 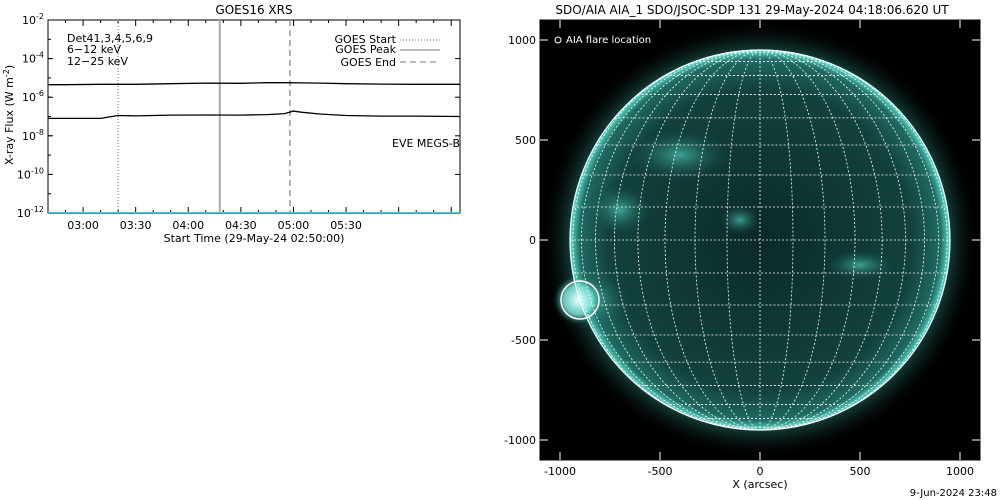 What do you see at coordinates (241, 225) in the screenshot?
I see `x-tick-label: 04:30` at bounding box center [241, 225].